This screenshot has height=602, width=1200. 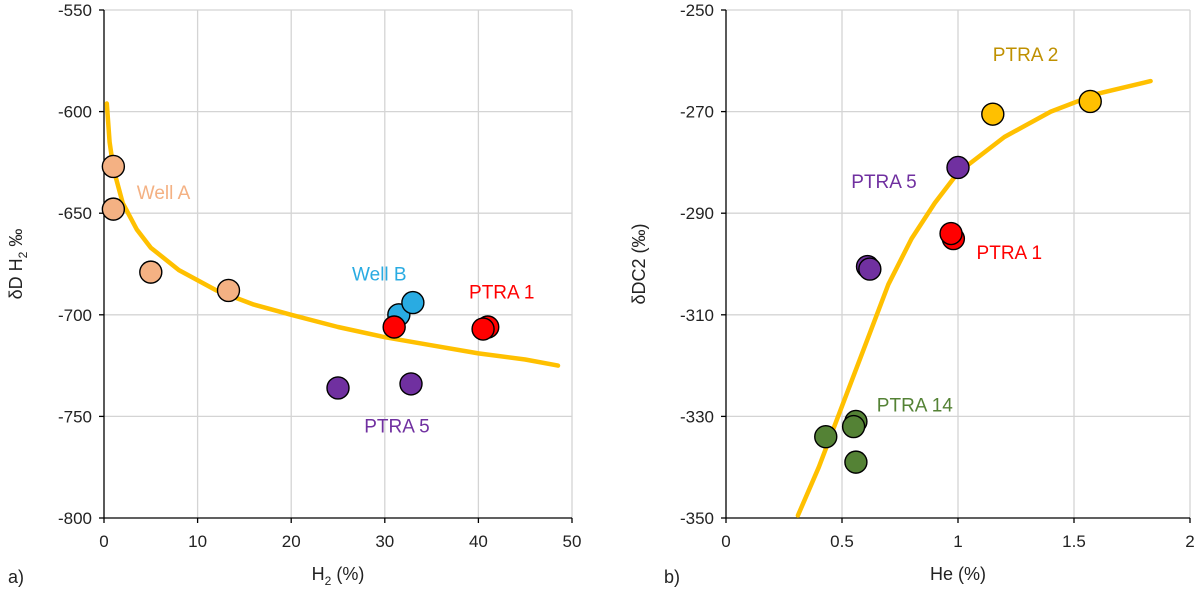 I want to click on panel-a-x-tick-label: 10, so click(x=197, y=541).